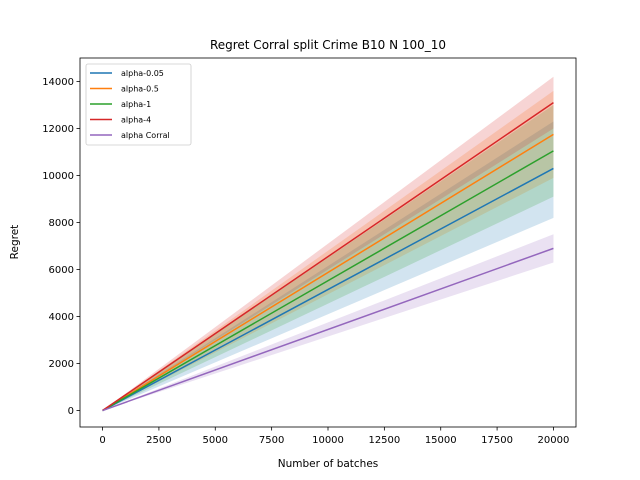 The image size is (640, 480). I want to click on legend-box, so click(138, 104).